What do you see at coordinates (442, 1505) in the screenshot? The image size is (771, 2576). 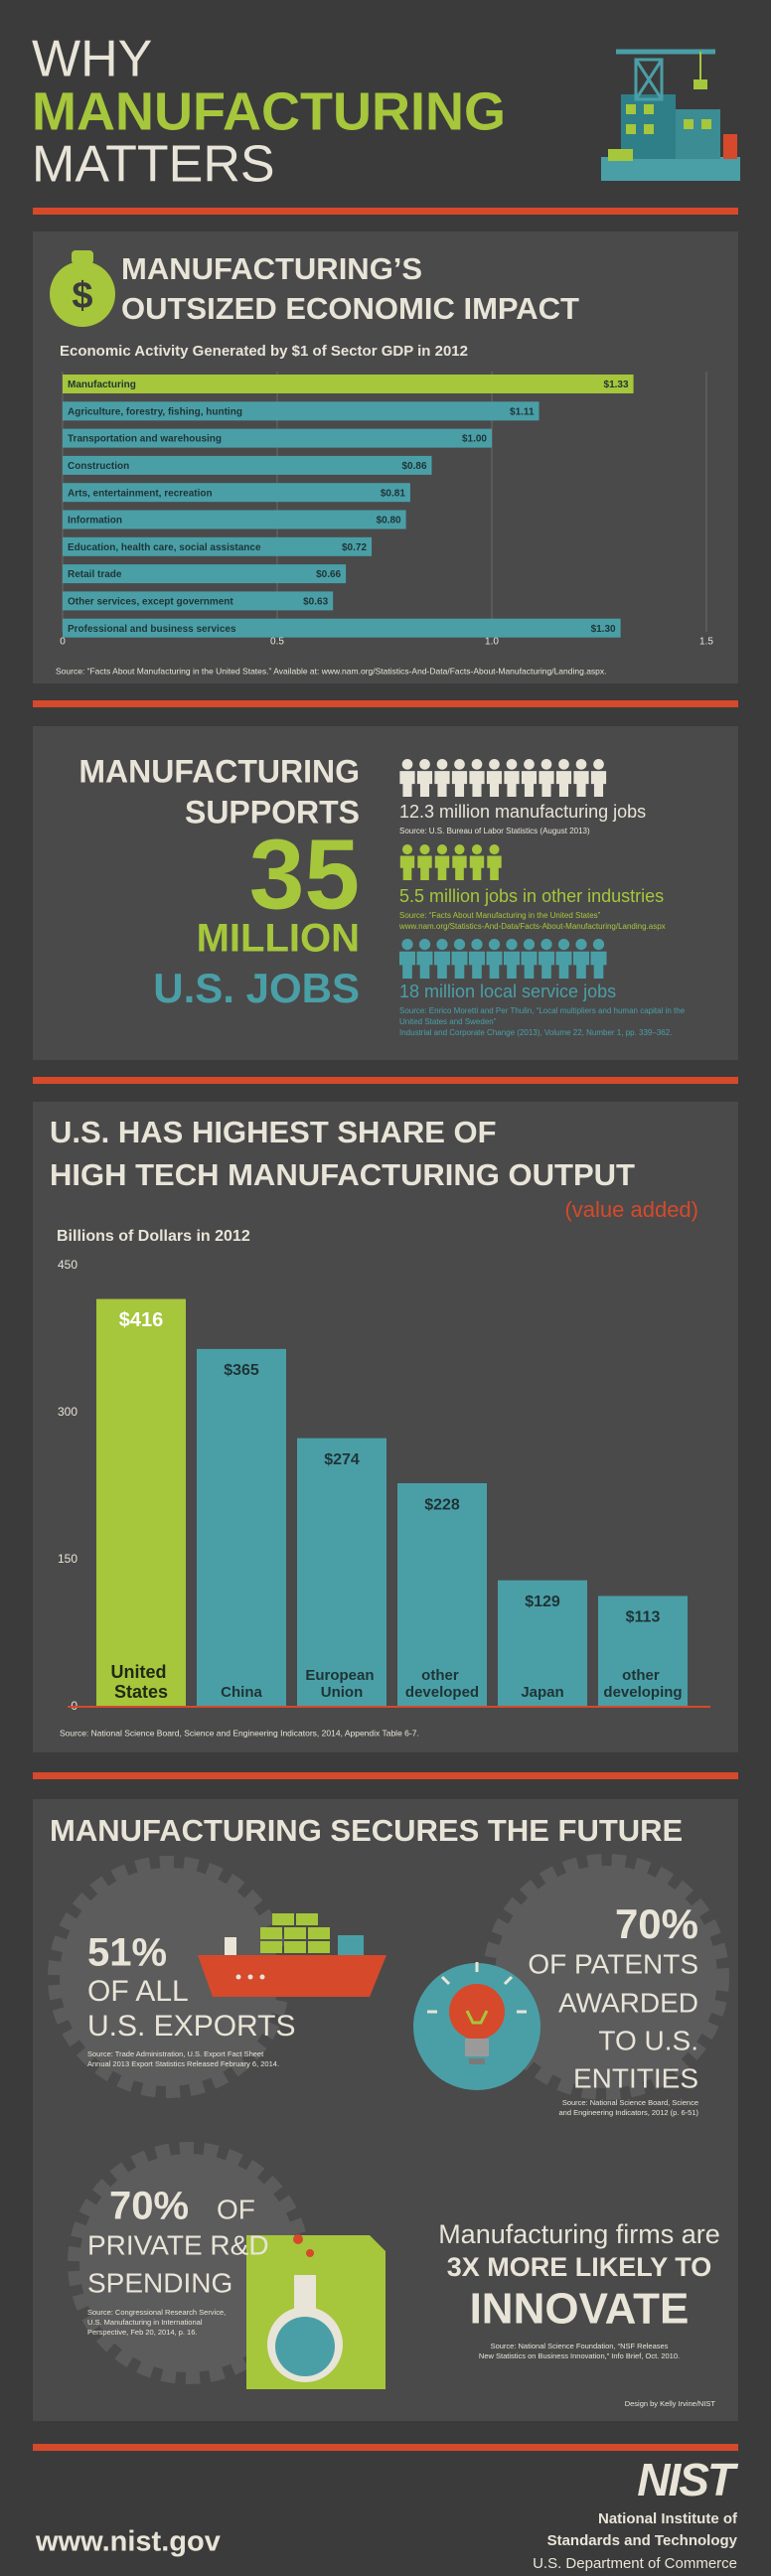 I see `value-label: $228` at bounding box center [442, 1505].